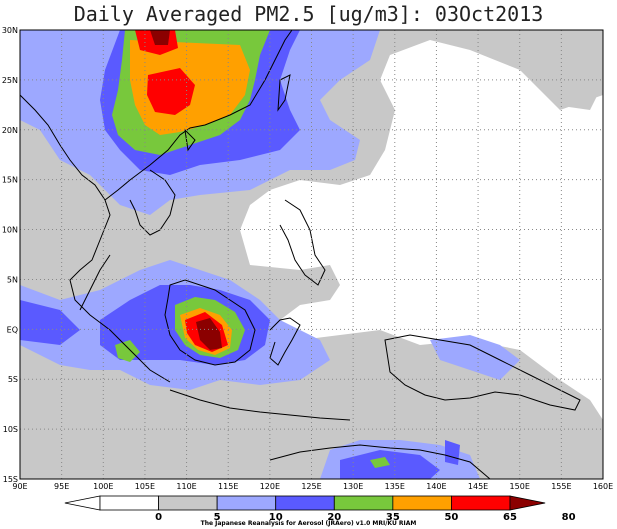  What do you see at coordinates (103, 486) in the screenshot?
I see `lon-tick-label: 100E` at bounding box center [103, 486].